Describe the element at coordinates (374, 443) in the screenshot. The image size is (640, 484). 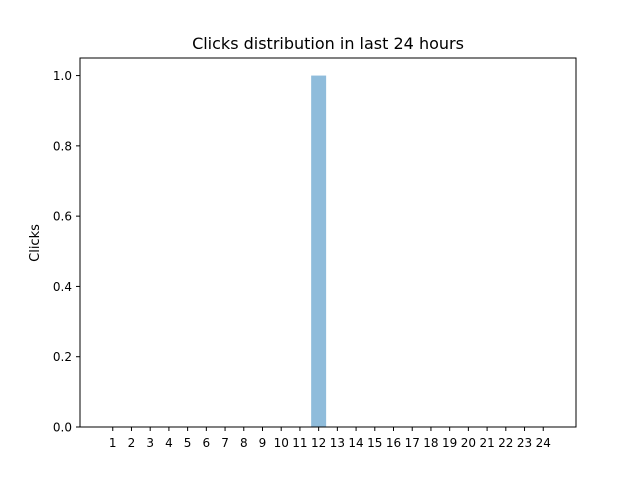
I see `x-tick-label: 15` at that location.